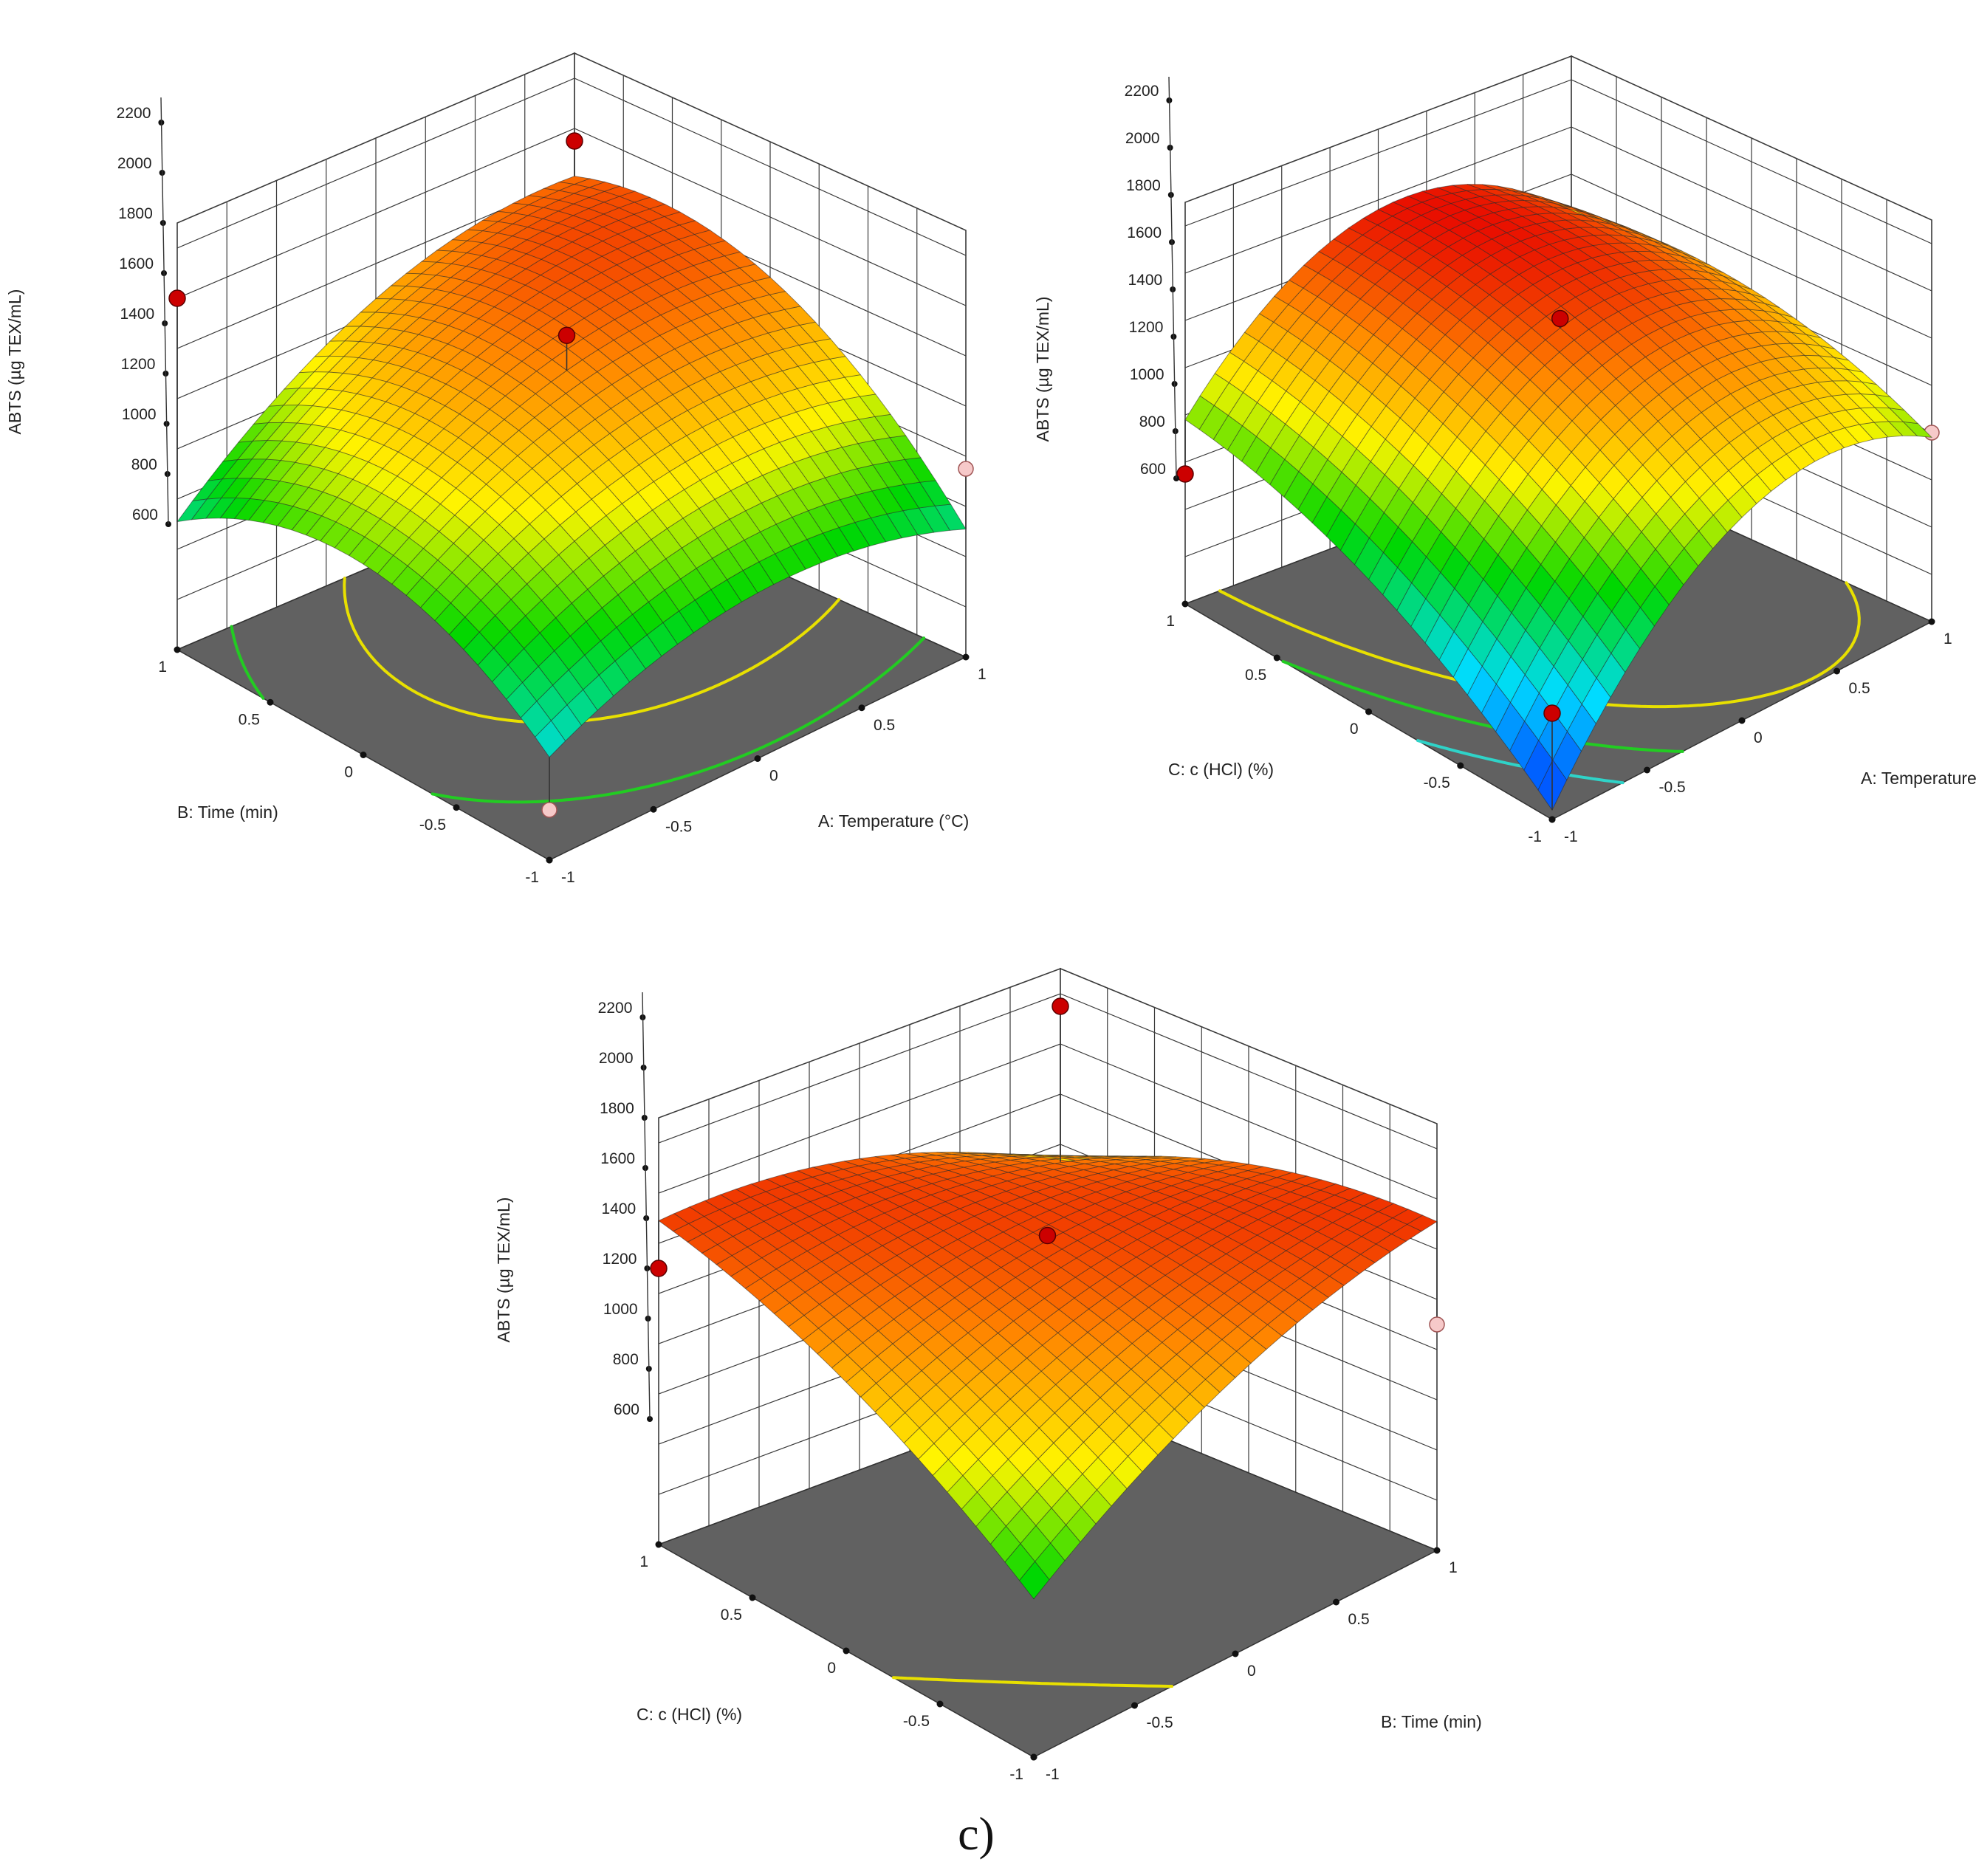 This screenshot has height=1876, width=1976. Describe the element at coordinates (757, 639) in the screenshot. I see `design-points-below` at that location.